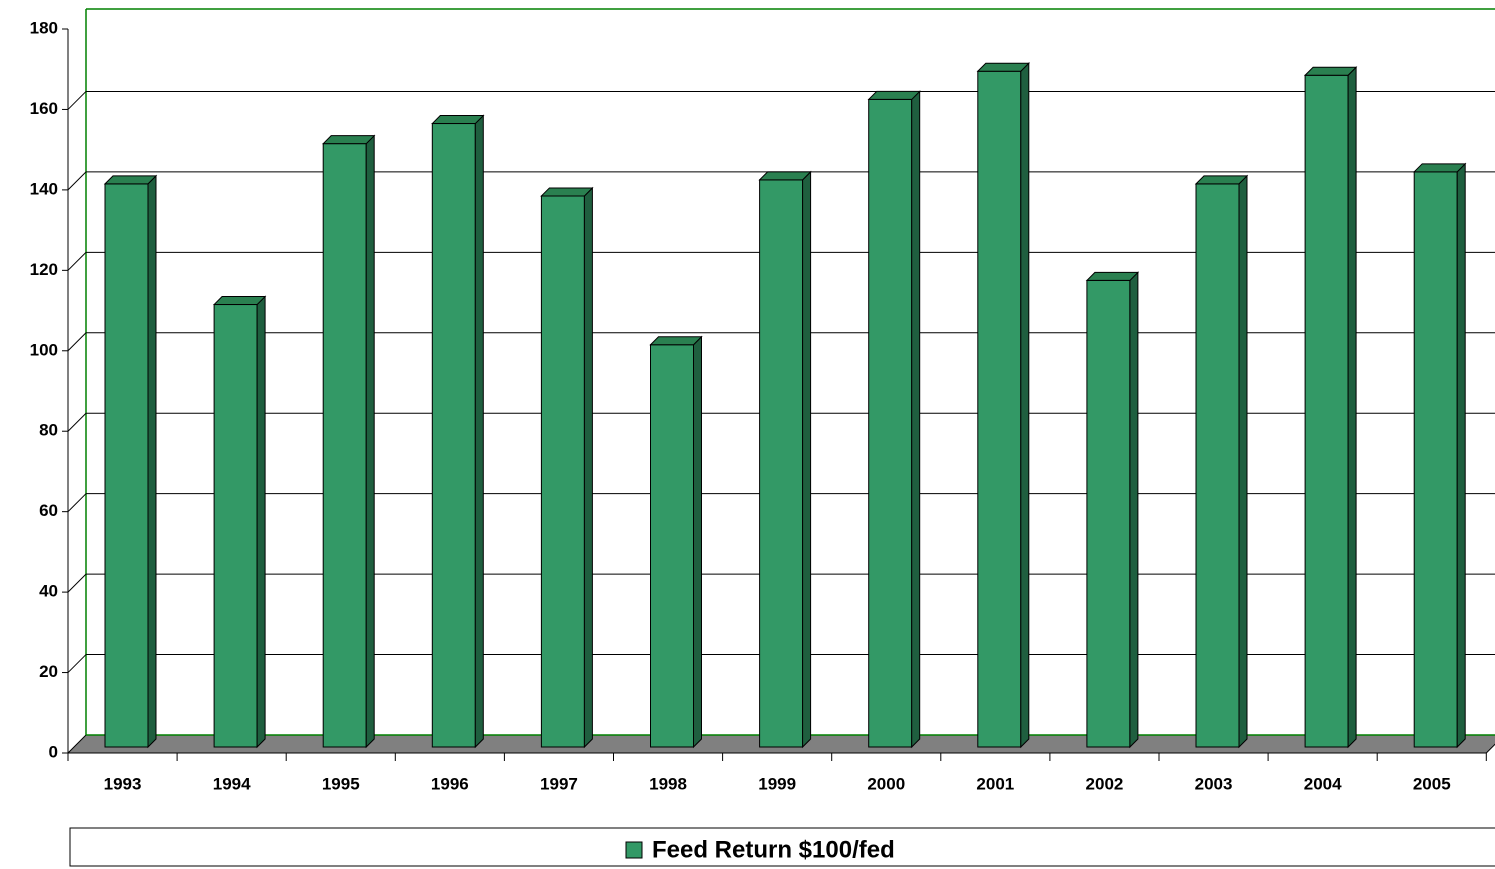 This screenshot has height=869, width=1495. What do you see at coordinates (44, 188) in the screenshot?
I see `y-tick-label: 140` at bounding box center [44, 188].